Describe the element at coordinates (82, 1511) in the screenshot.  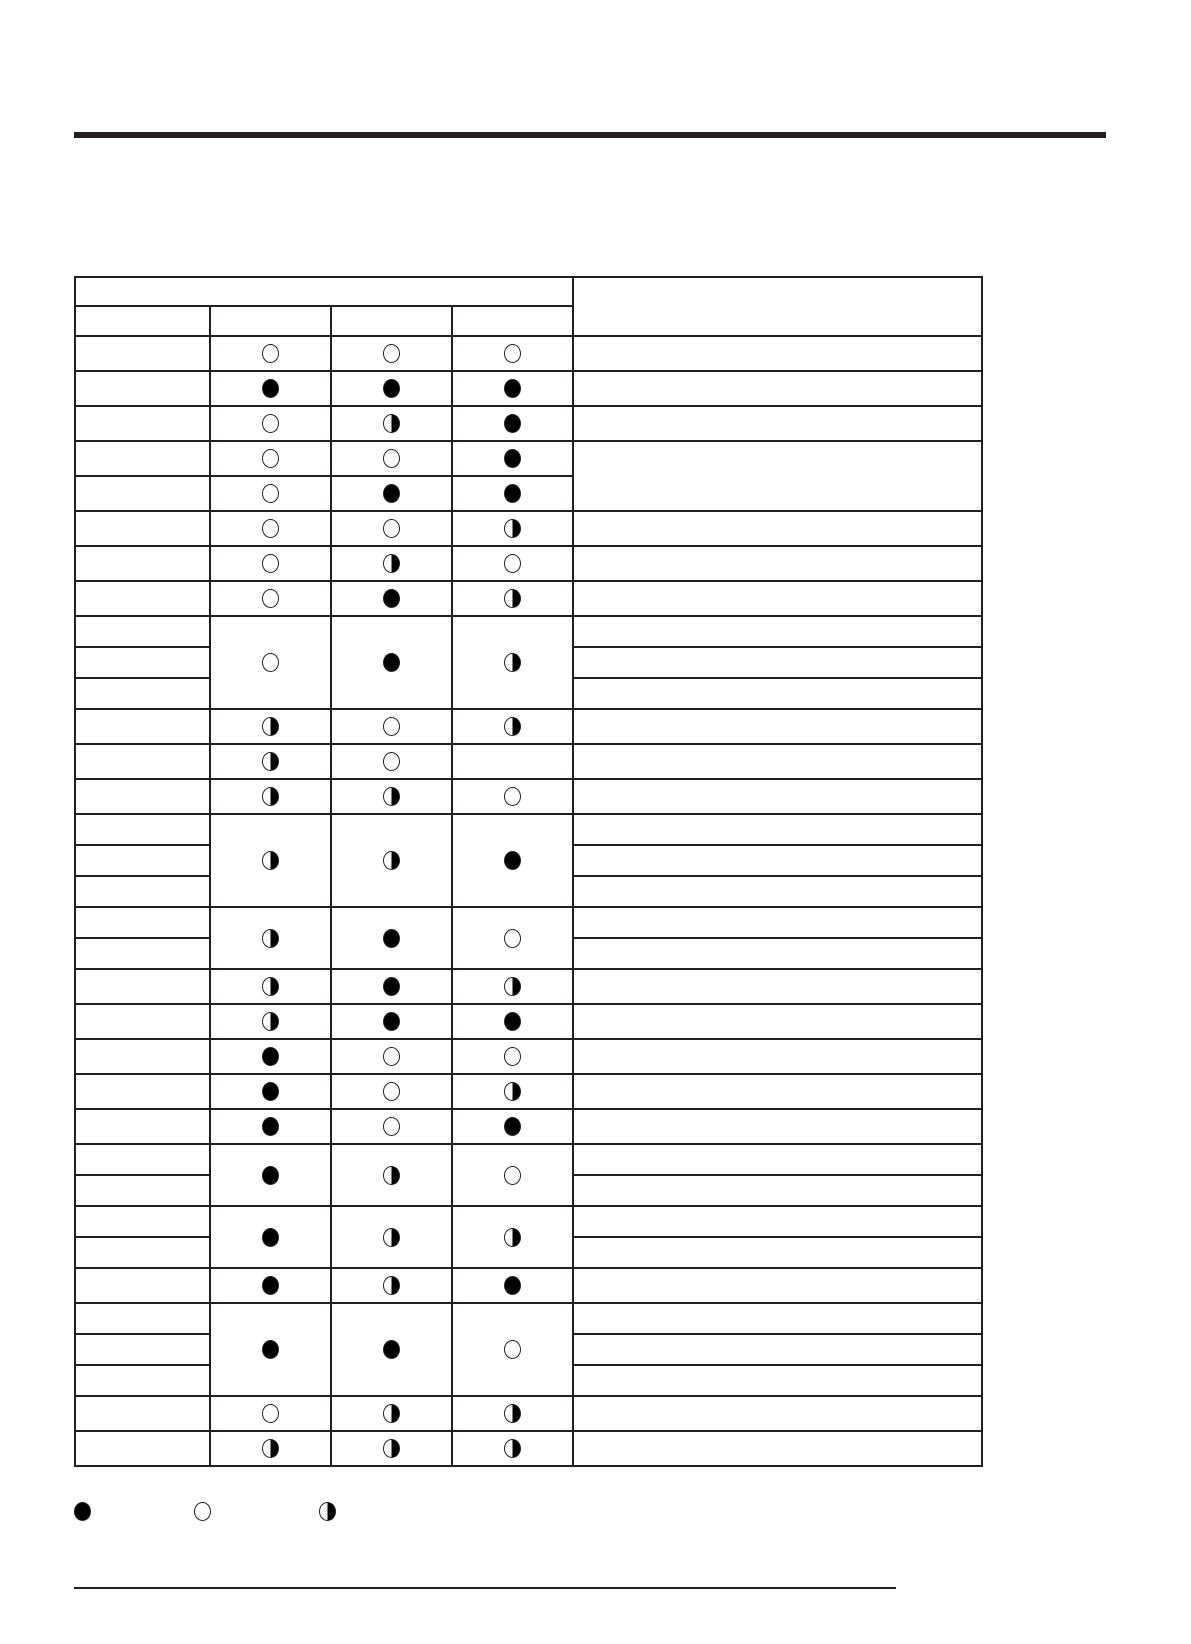
I see `legend-filled-circle-icon` at that location.